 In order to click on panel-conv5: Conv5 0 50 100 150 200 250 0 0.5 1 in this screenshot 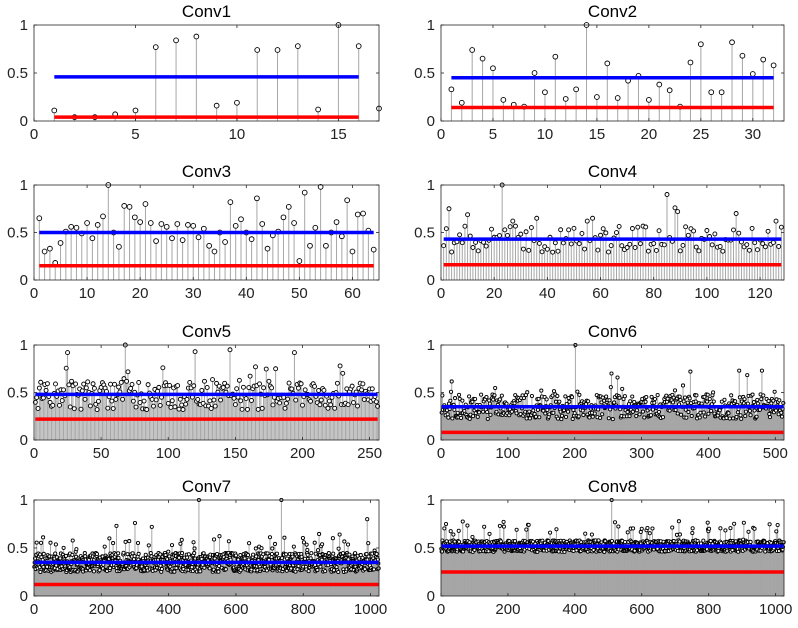, I will do `click(194, 392)`.